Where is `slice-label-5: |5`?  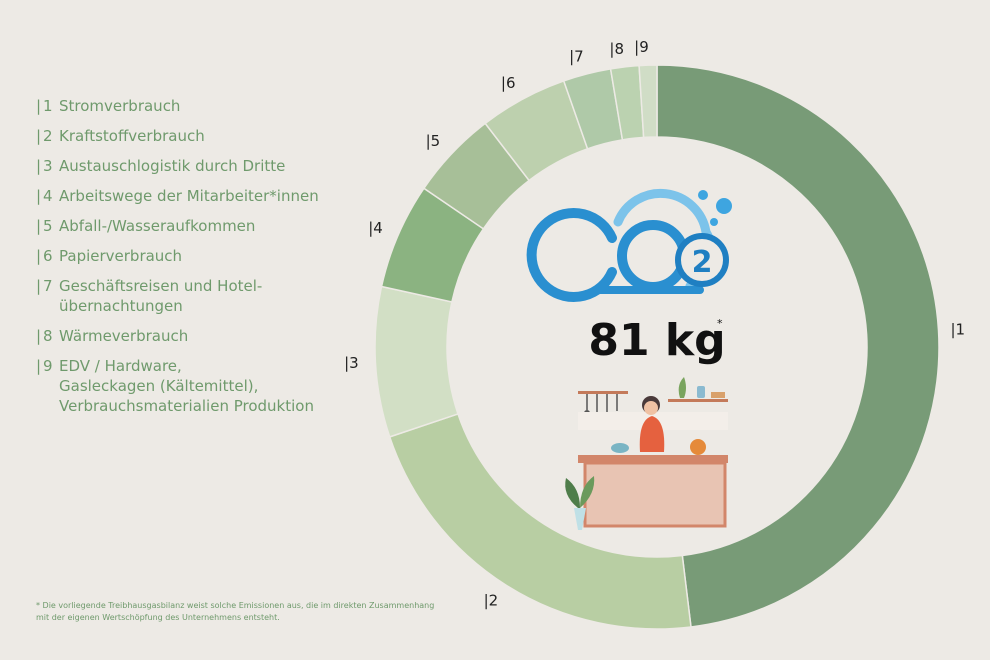 slice-label-5: |5 is located at coordinates (433, 141).